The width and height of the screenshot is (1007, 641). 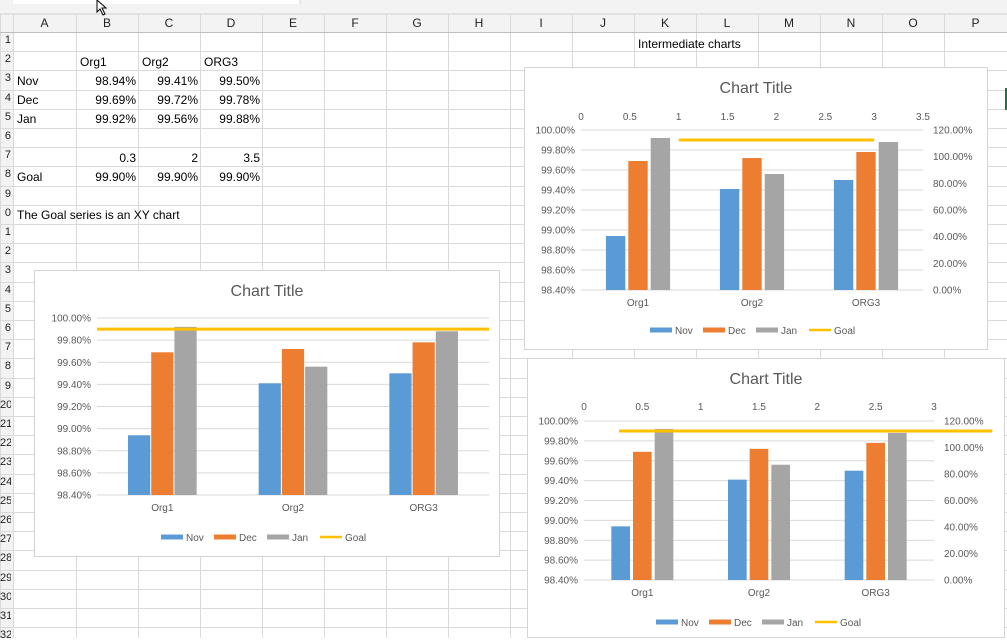 I want to click on row-header: 22, so click(x=5, y=443).